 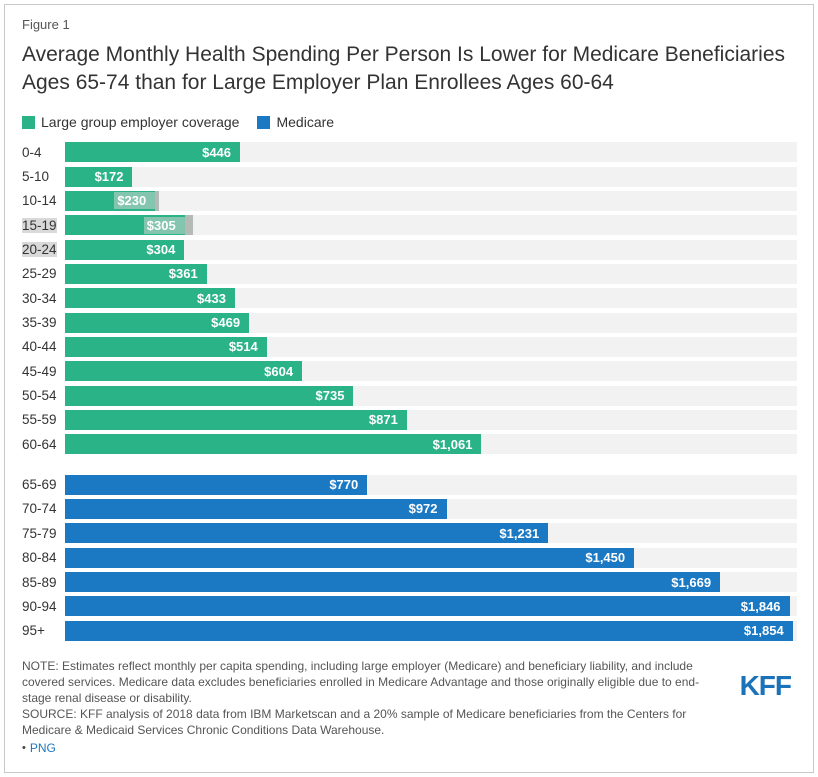 What do you see at coordinates (140, 122) in the screenshot?
I see `legend-label-employer: Large group employer coverage` at bounding box center [140, 122].